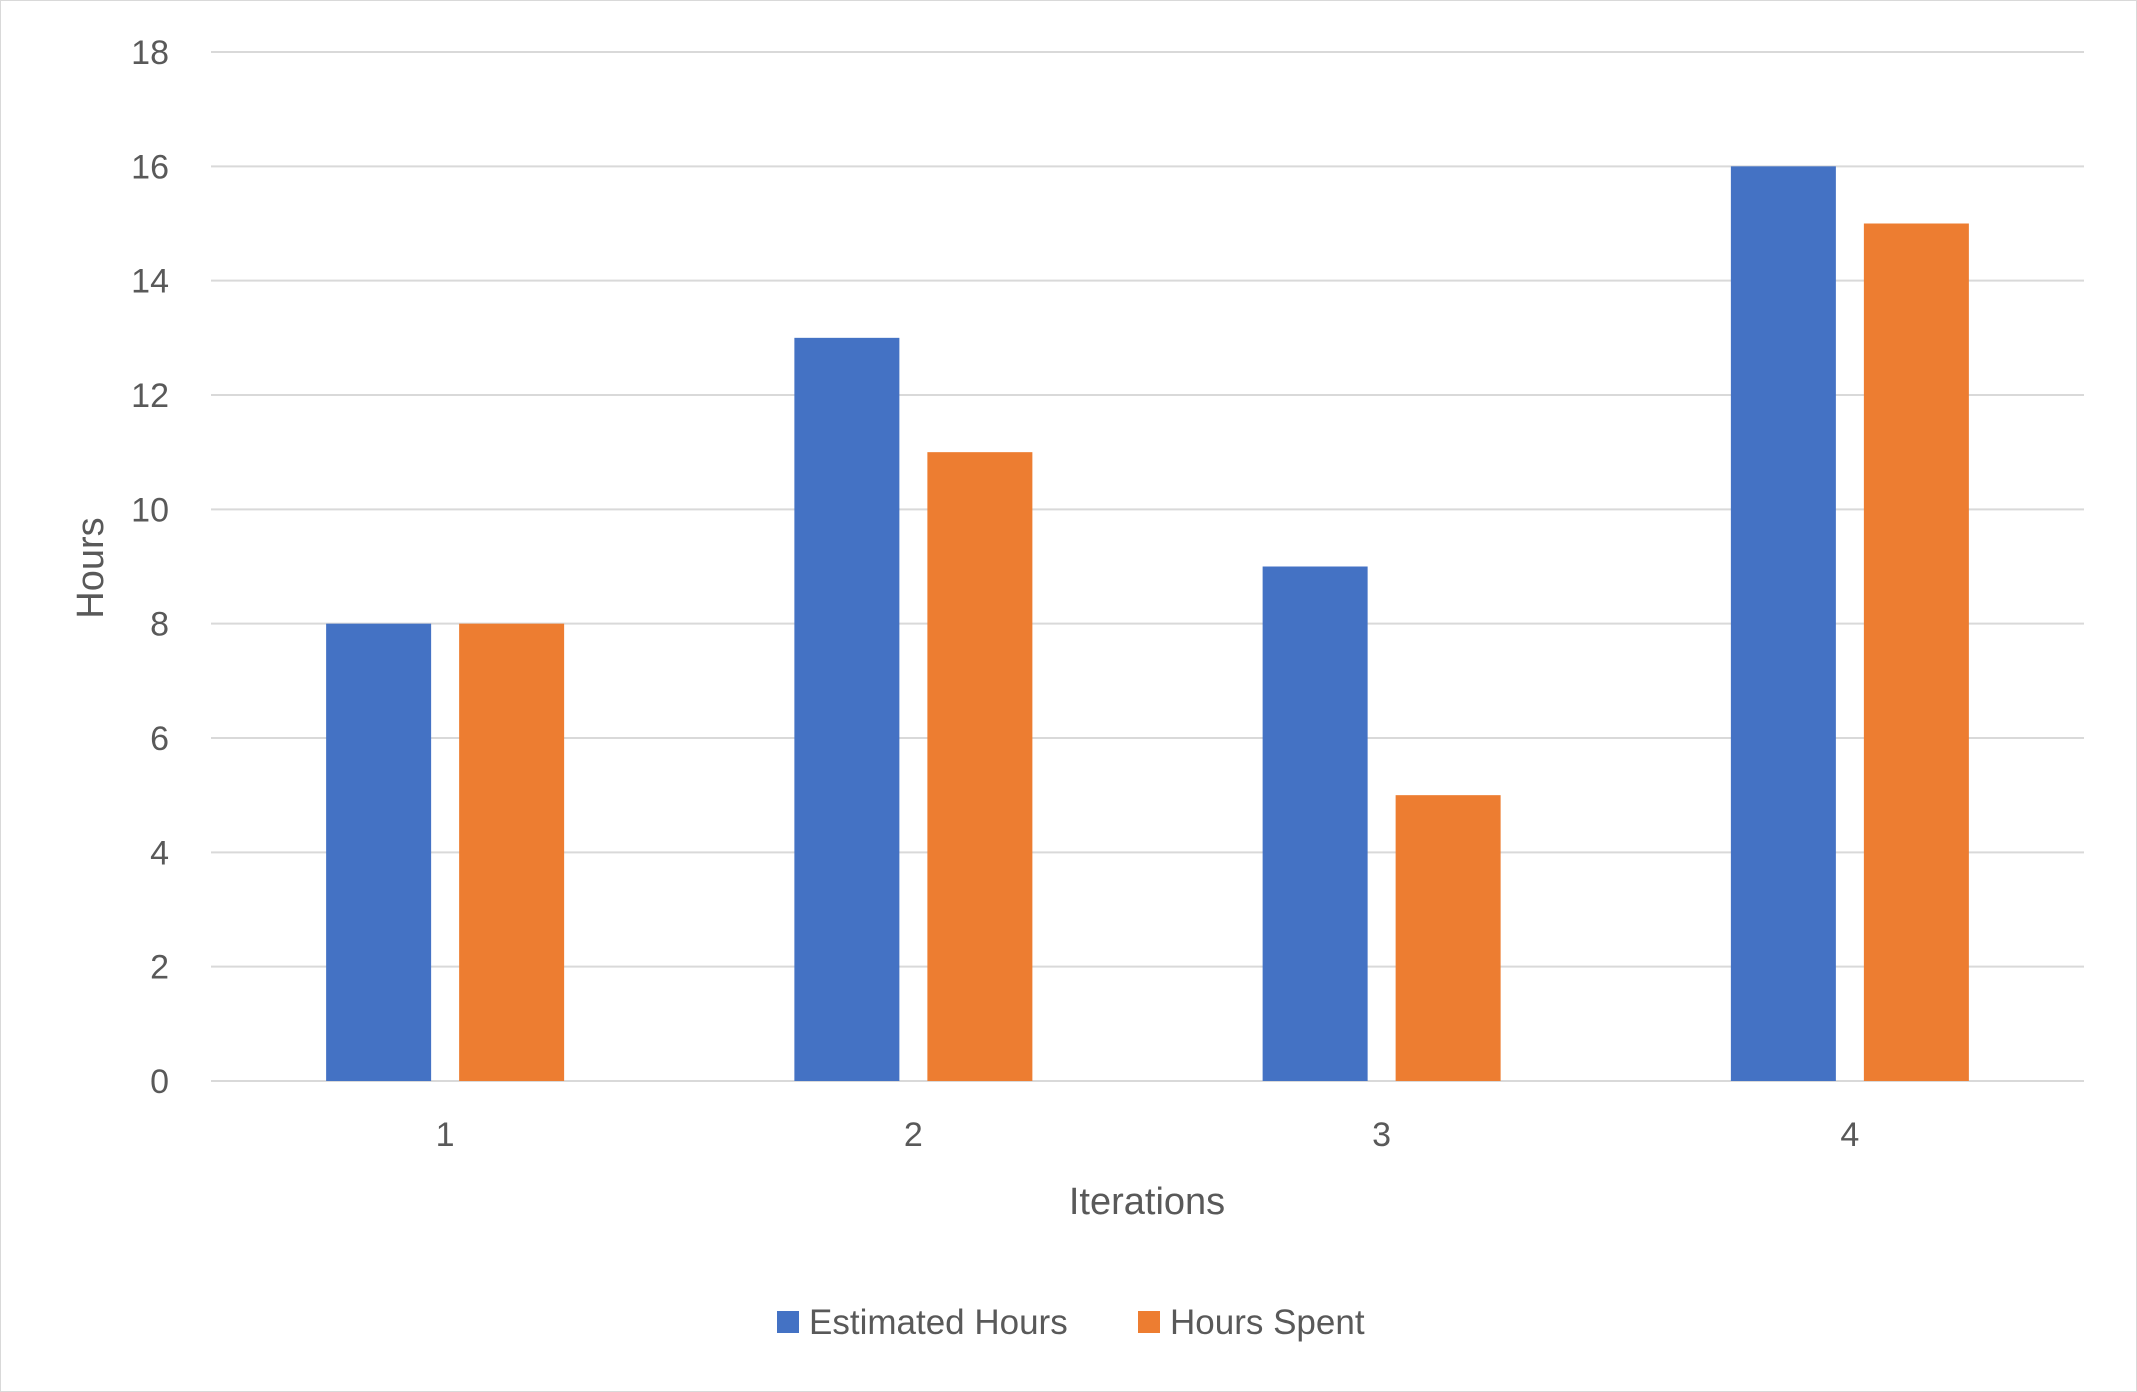  Describe the element at coordinates (150, 167) in the screenshot. I see `y-tick-label: 16` at that location.